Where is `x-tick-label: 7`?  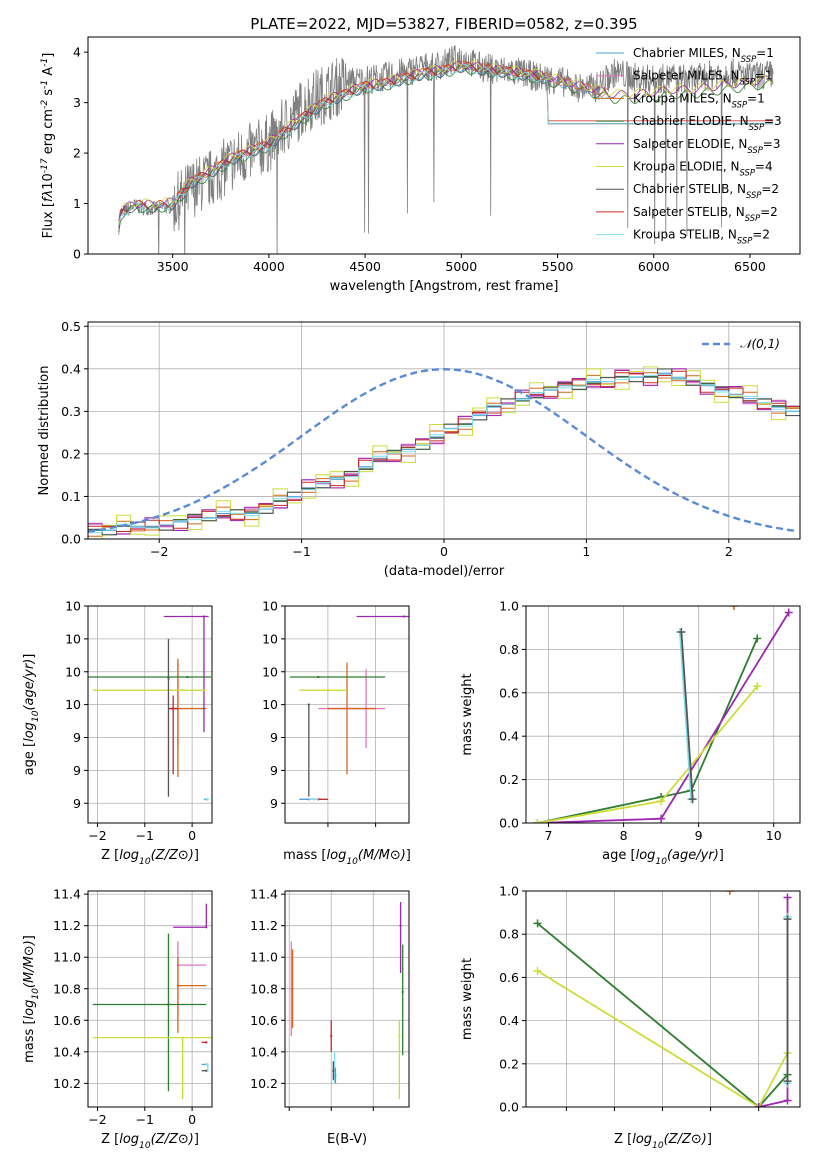 x-tick-label: 7 is located at coordinates (549, 835).